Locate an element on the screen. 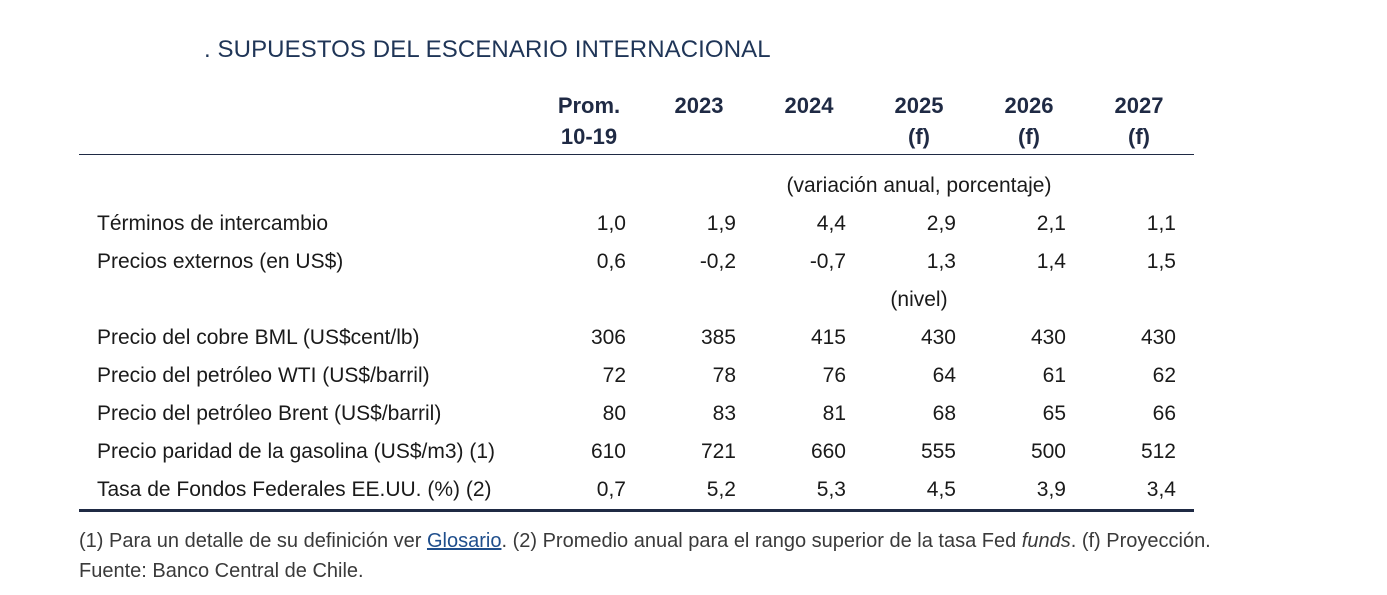 The height and width of the screenshot is (595, 1387). table-cell: 2,1 is located at coordinates (1051, 223).